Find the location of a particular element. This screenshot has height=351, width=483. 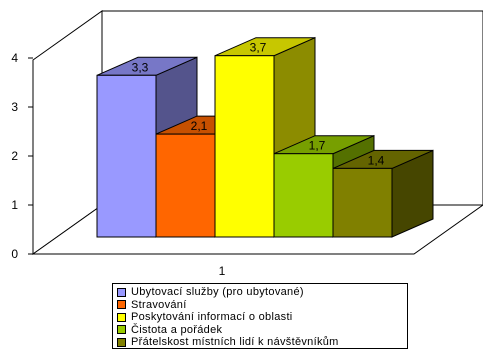

legend-item: Přátelskost místních lidí k návštěvníkům is located at coordinates (262, 342).